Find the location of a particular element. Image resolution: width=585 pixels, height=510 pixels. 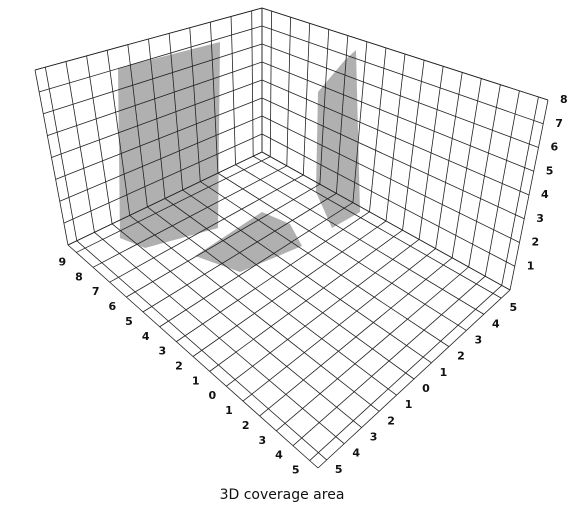

z-tick-label: 4 is located at coordinates (545, 194).